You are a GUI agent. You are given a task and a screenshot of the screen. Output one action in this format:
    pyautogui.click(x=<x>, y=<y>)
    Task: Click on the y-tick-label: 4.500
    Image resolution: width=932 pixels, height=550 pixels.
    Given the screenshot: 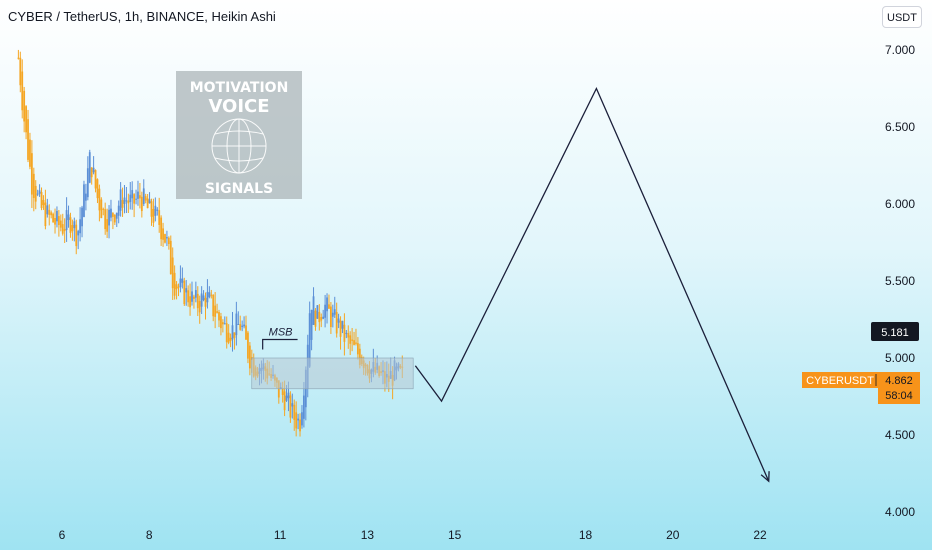 What is the action you would take?
    pyautogui.click(x=900, y=435)
    